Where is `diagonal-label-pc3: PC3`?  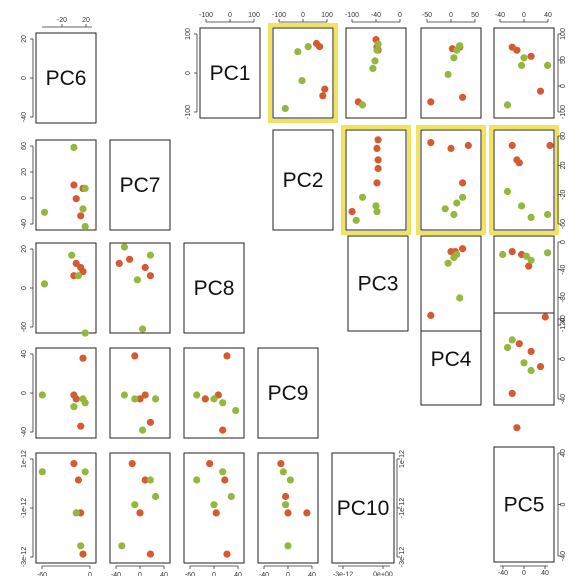 diagonal-label-pc3: PC3 is located at coordinates (378, 284).